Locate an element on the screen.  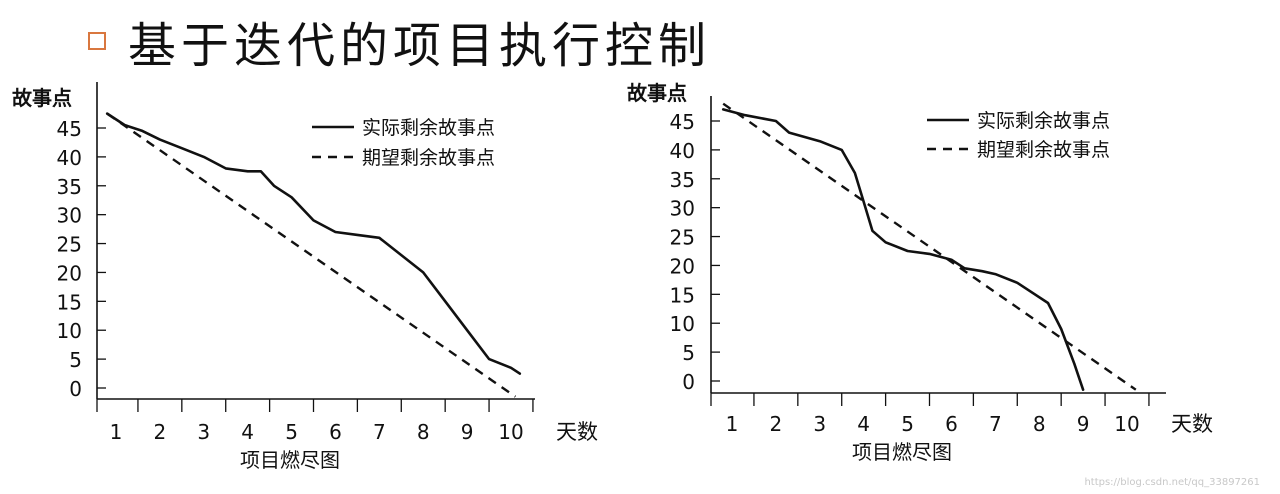
page-title: 基于迭代的项目执行控制 is located at coordinates (420, 46).